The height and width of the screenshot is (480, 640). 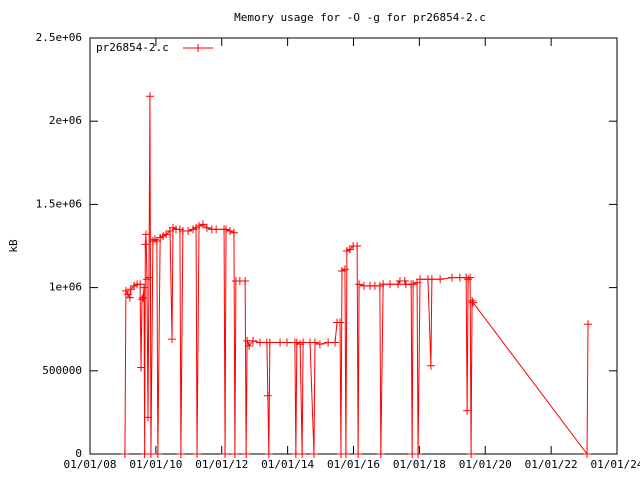 I want to click on y-tick-label: 500000, so click(x=62, y=370).